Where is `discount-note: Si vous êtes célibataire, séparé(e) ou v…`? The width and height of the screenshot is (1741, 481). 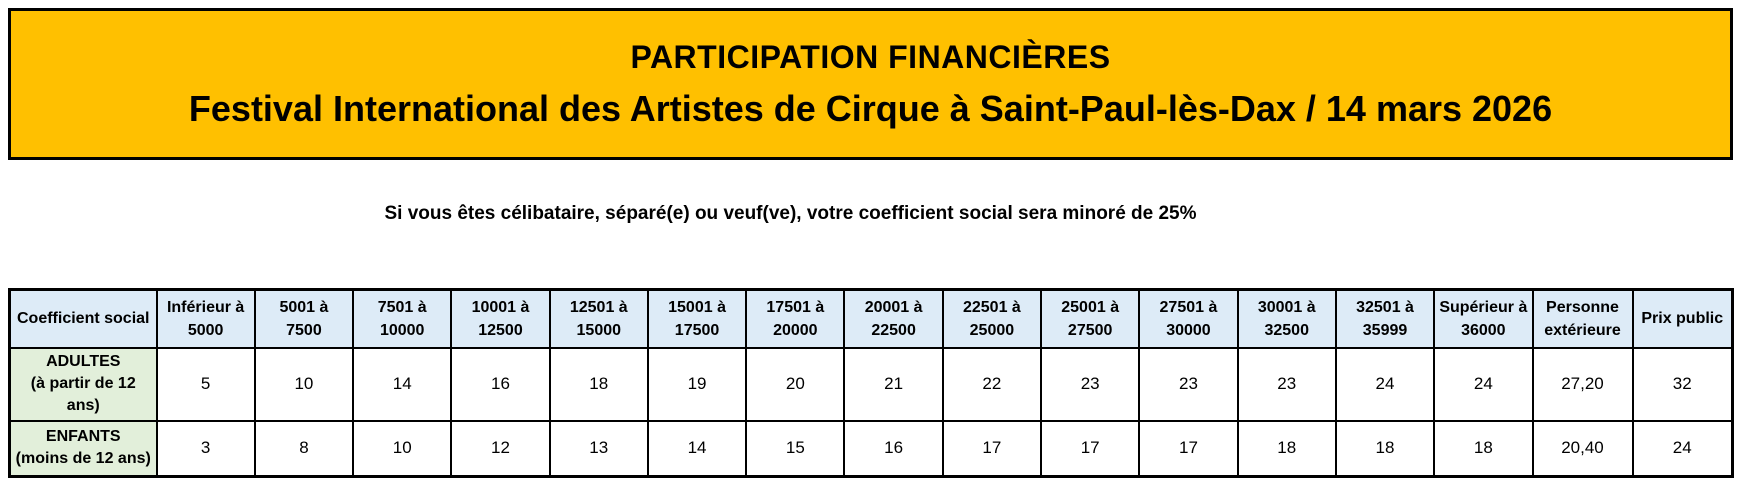
discount-note: Si vous êtes célibataire, séparé(e) ou v… is located at coordinates (790, 213).